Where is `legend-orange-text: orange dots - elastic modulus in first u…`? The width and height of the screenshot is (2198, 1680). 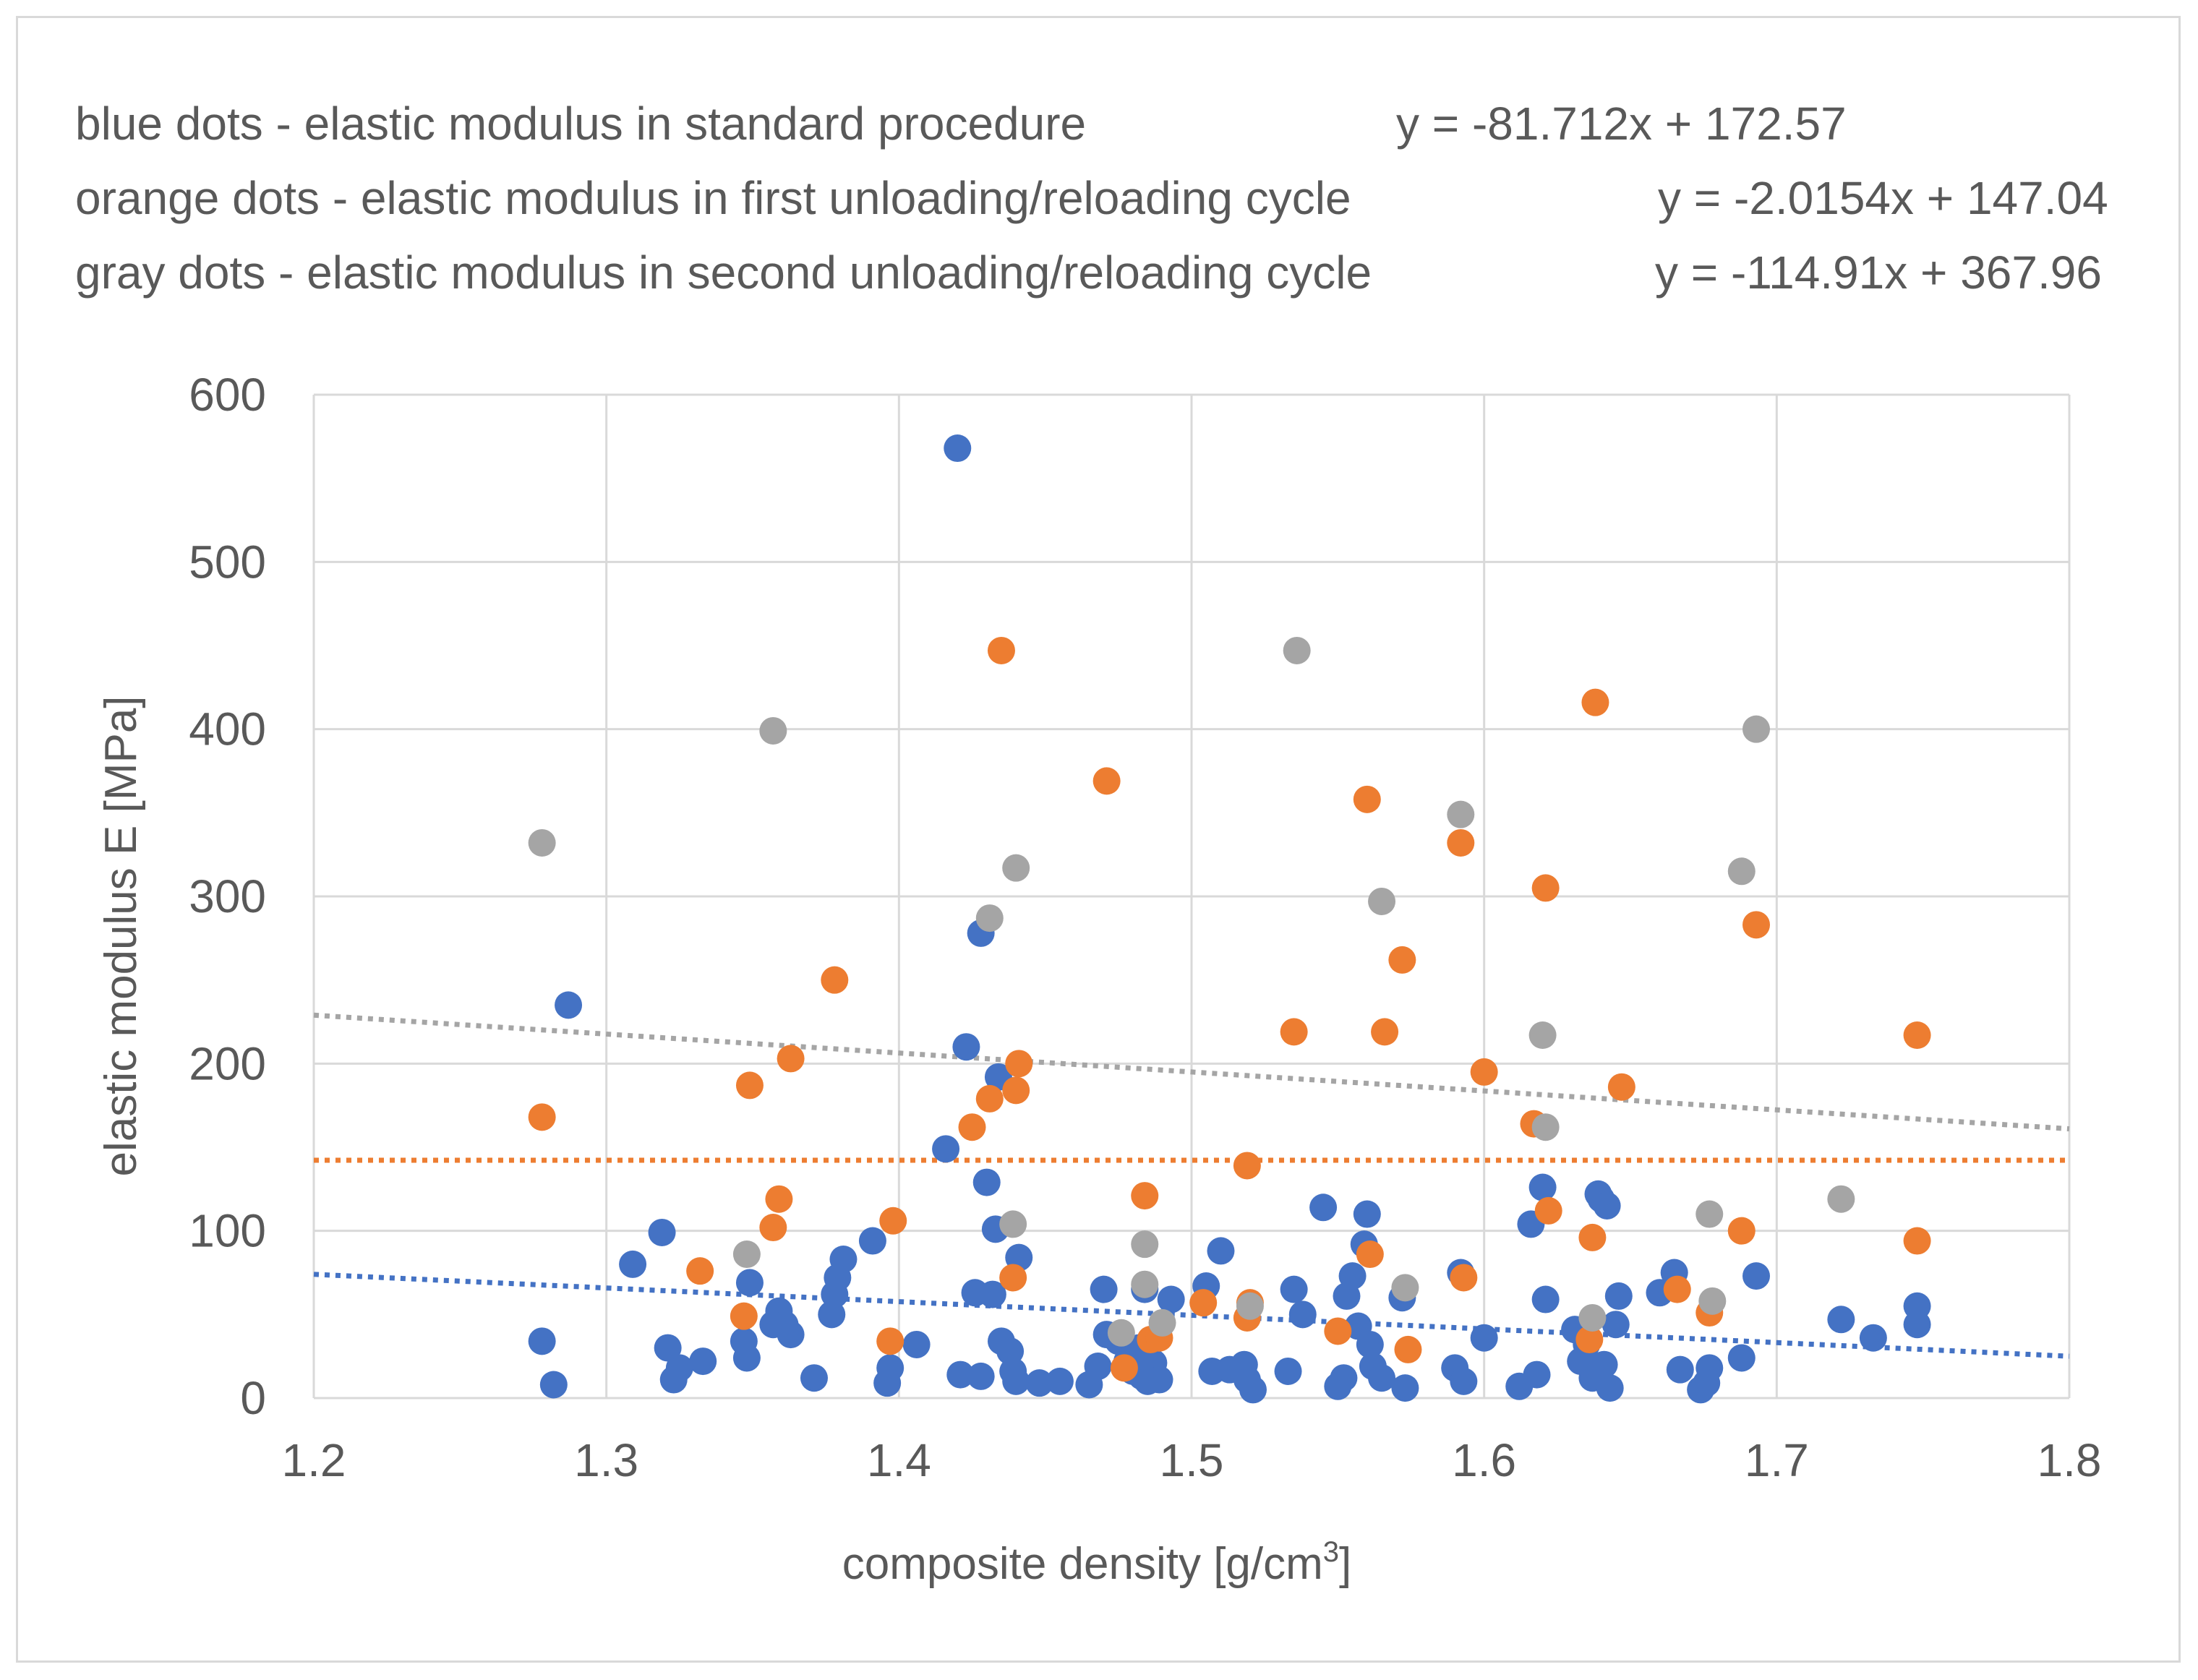 legend-orange-text: orange dots - elastic modulus in first u… is located at coordinates (713, 198).